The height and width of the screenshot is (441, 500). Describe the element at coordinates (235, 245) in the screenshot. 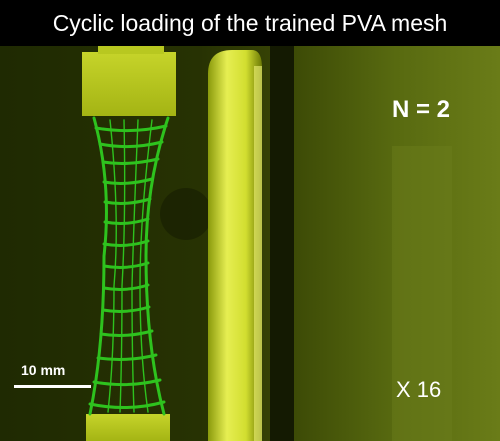

I see `vertical-rod` at that location.